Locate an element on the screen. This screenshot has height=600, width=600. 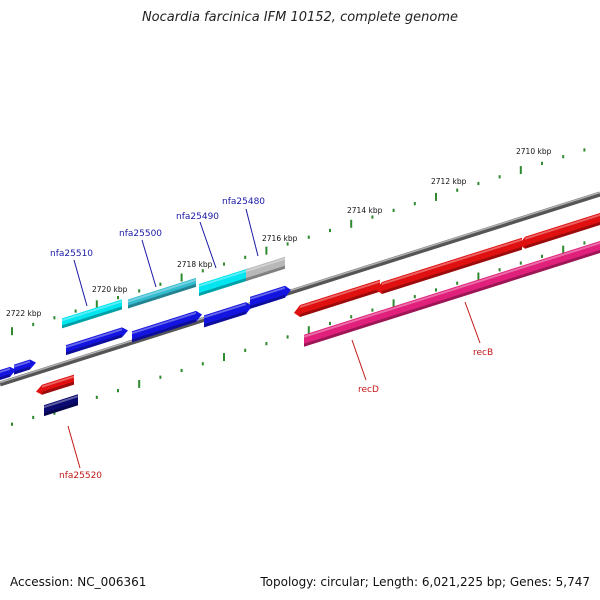
gene-label-nfa25510: nfa25510 is located at coordinates (71, 254).